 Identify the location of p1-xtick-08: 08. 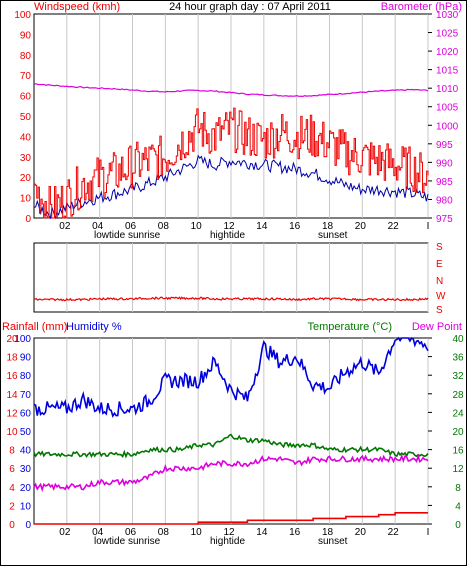
(164, 226).